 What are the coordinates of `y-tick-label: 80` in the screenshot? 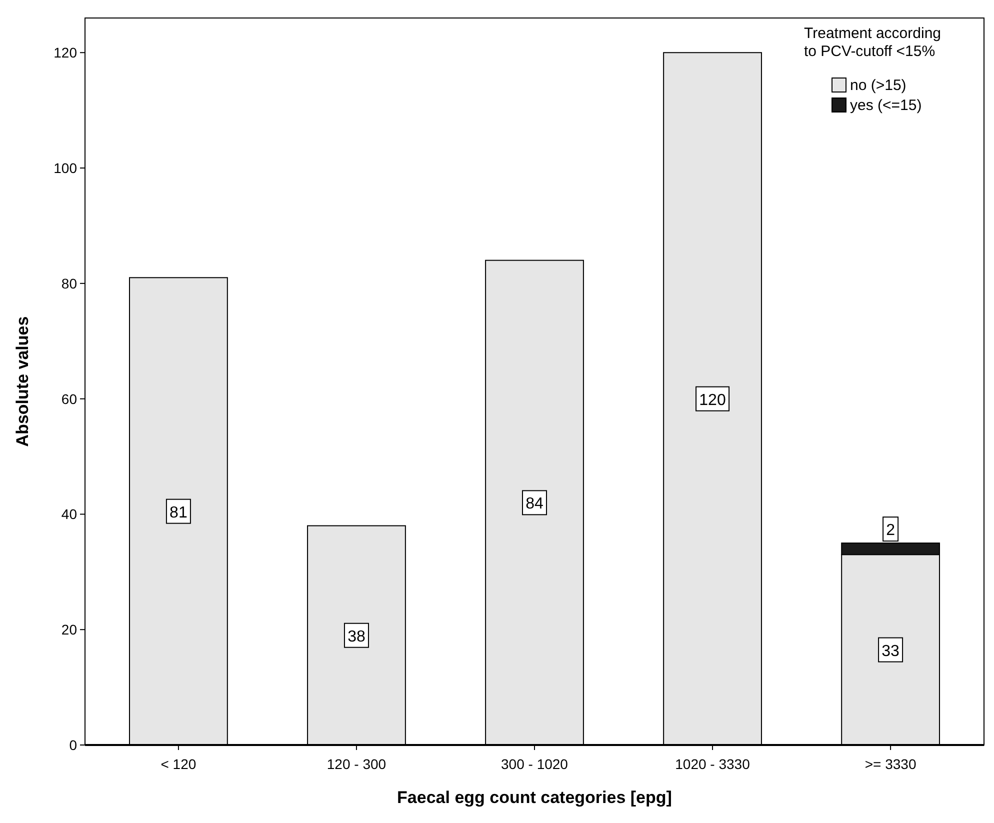 It's located at (69, 283).